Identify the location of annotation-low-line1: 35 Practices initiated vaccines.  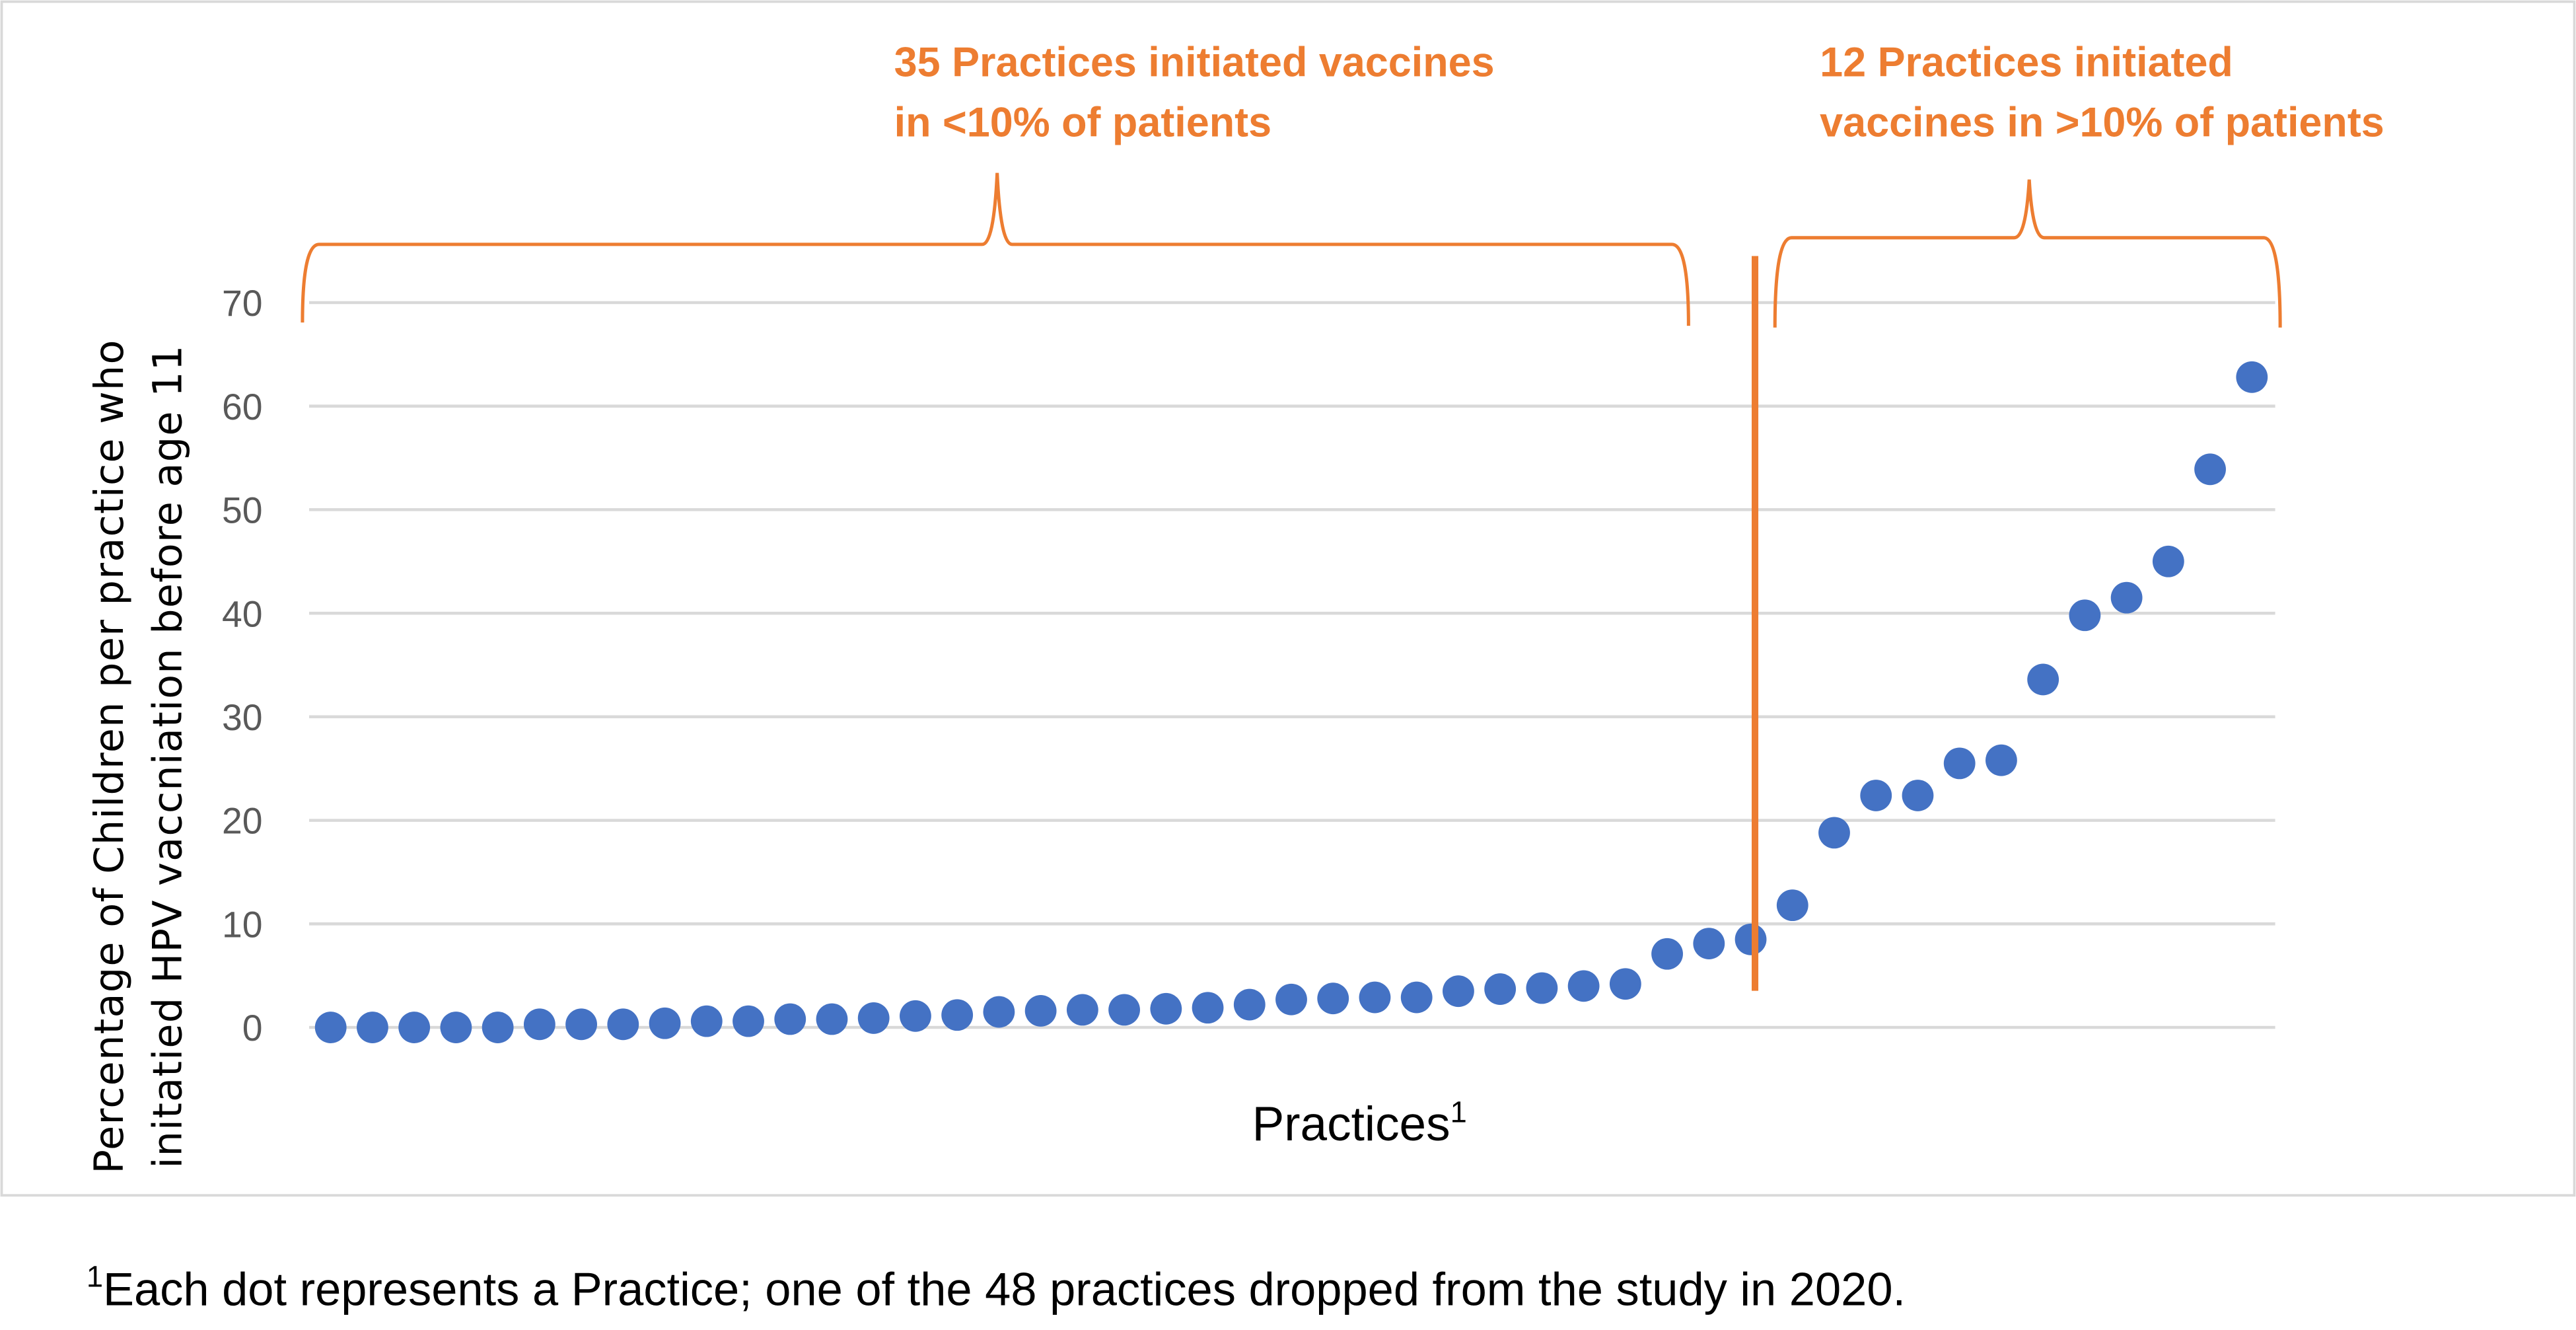
(1194, 63).